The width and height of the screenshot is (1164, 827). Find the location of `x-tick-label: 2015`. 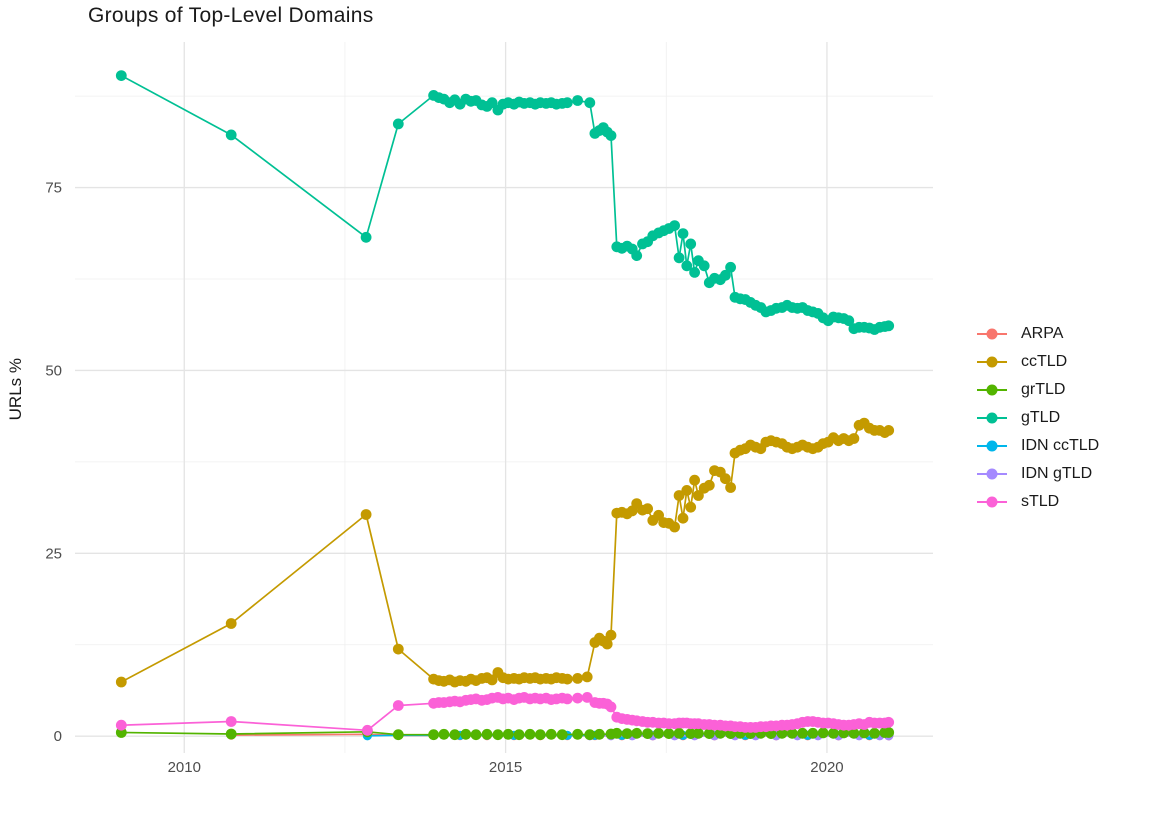

x-tick-label: 2015 is located at coordinates (505, 767).